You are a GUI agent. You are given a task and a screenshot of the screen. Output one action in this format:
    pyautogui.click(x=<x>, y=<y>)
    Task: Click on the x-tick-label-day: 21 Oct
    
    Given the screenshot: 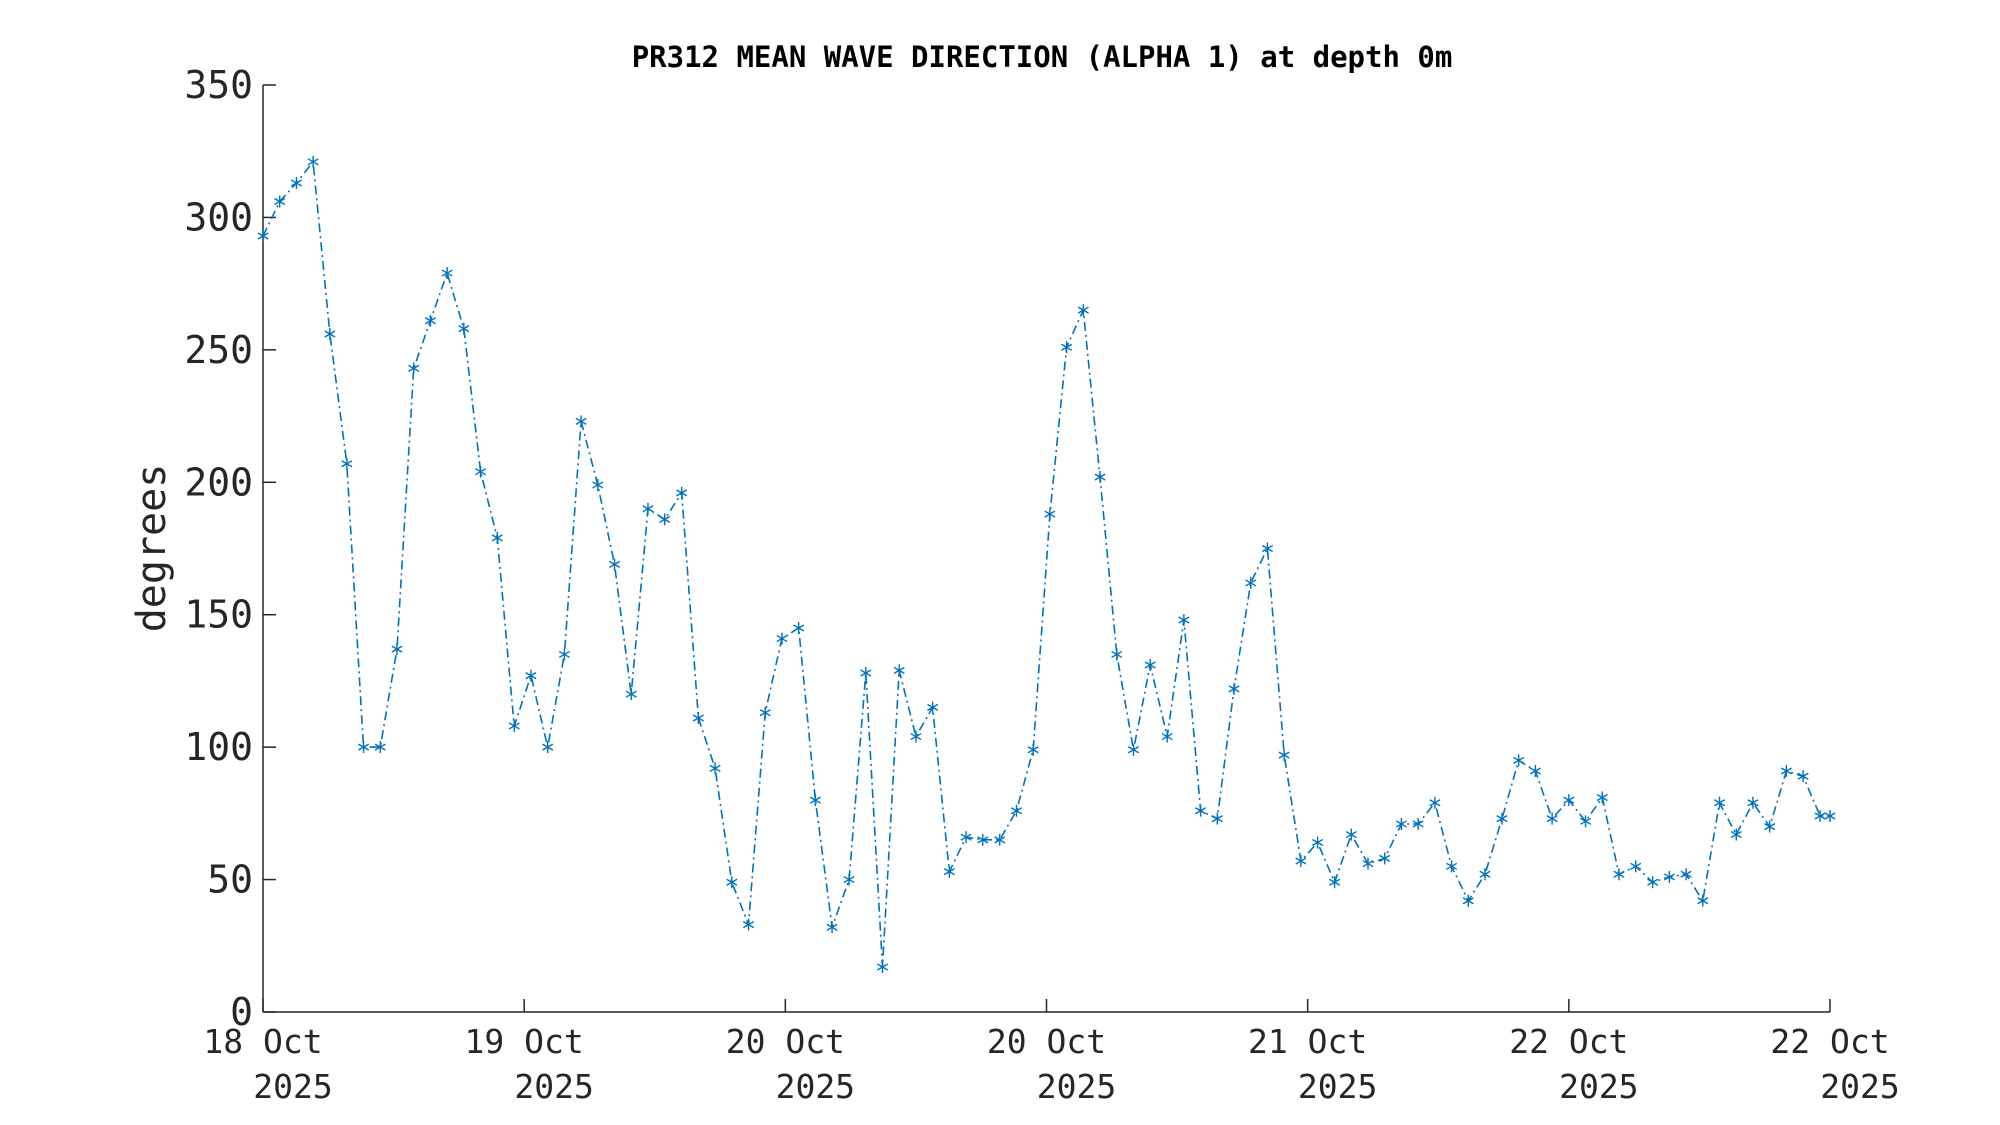 What is the action you would take?
    pyautogui.click(x=1307, y=1041)
    